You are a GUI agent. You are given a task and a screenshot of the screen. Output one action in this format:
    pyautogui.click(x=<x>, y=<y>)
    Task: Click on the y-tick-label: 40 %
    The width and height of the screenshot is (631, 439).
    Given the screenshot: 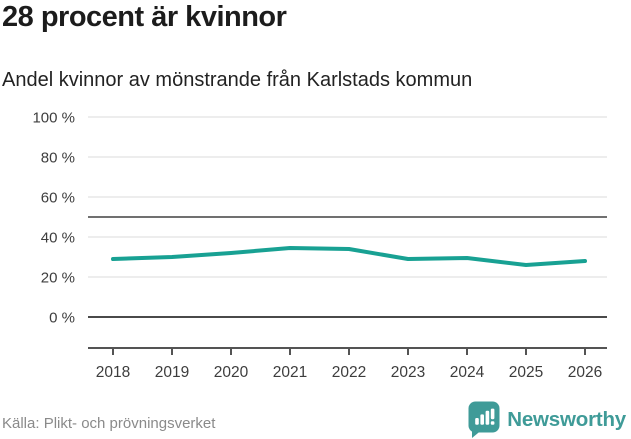 What is the action you would take?
    pyautogui.click(x=58, y=238)
    